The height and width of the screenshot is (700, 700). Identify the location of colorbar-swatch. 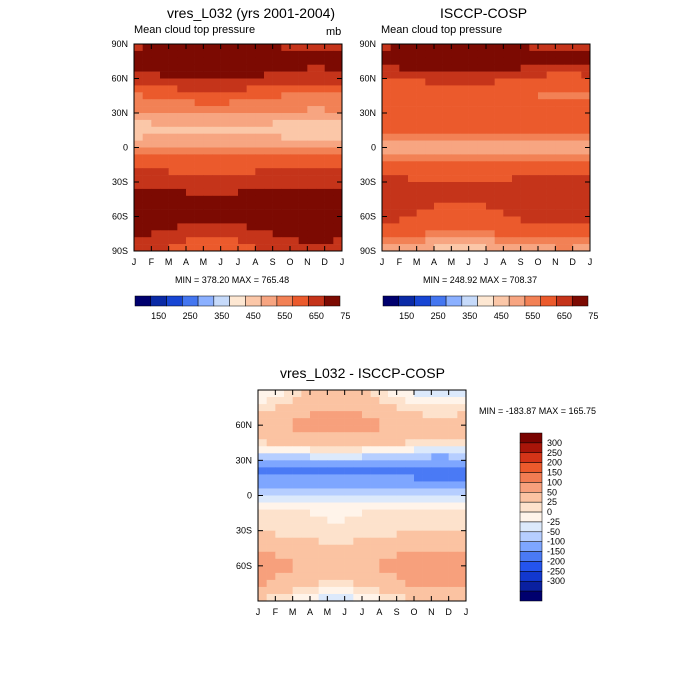
(531, 497).